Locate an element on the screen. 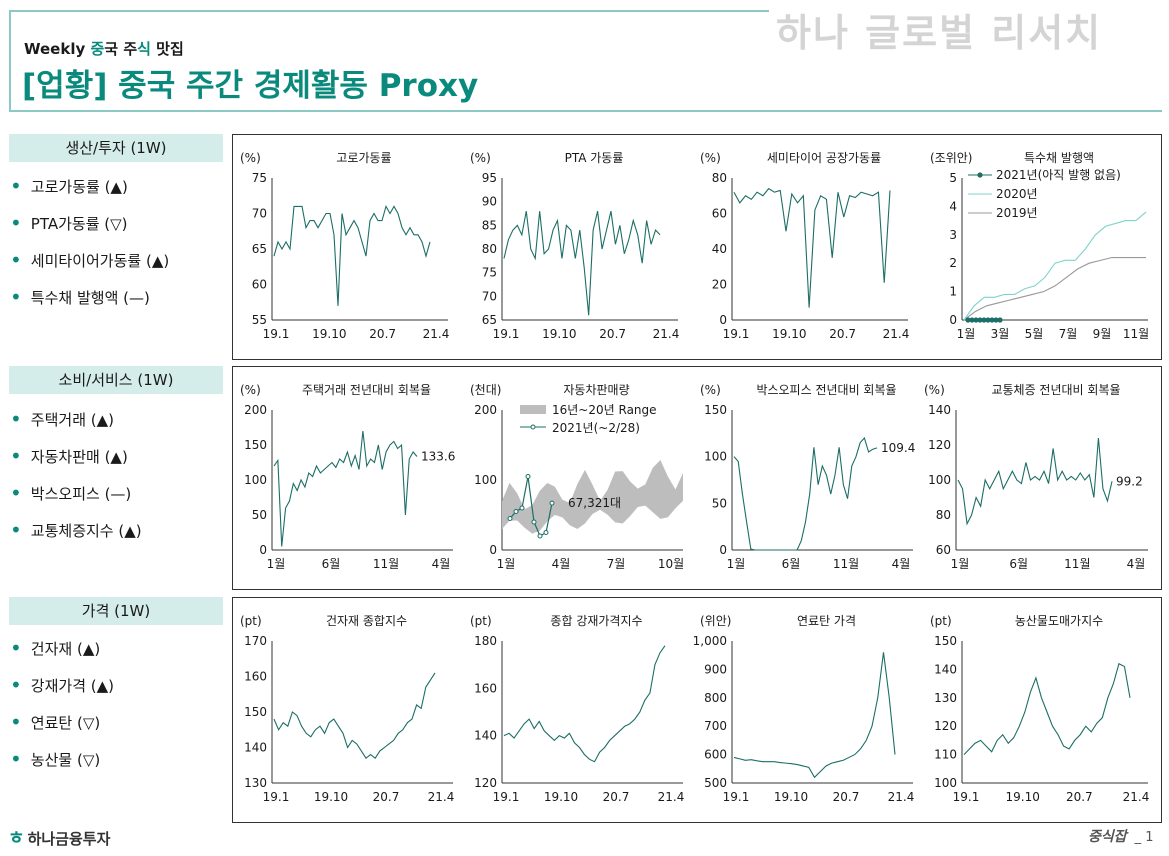  list-item: 주택거래 (▲) is located at coordinates (76, 425).